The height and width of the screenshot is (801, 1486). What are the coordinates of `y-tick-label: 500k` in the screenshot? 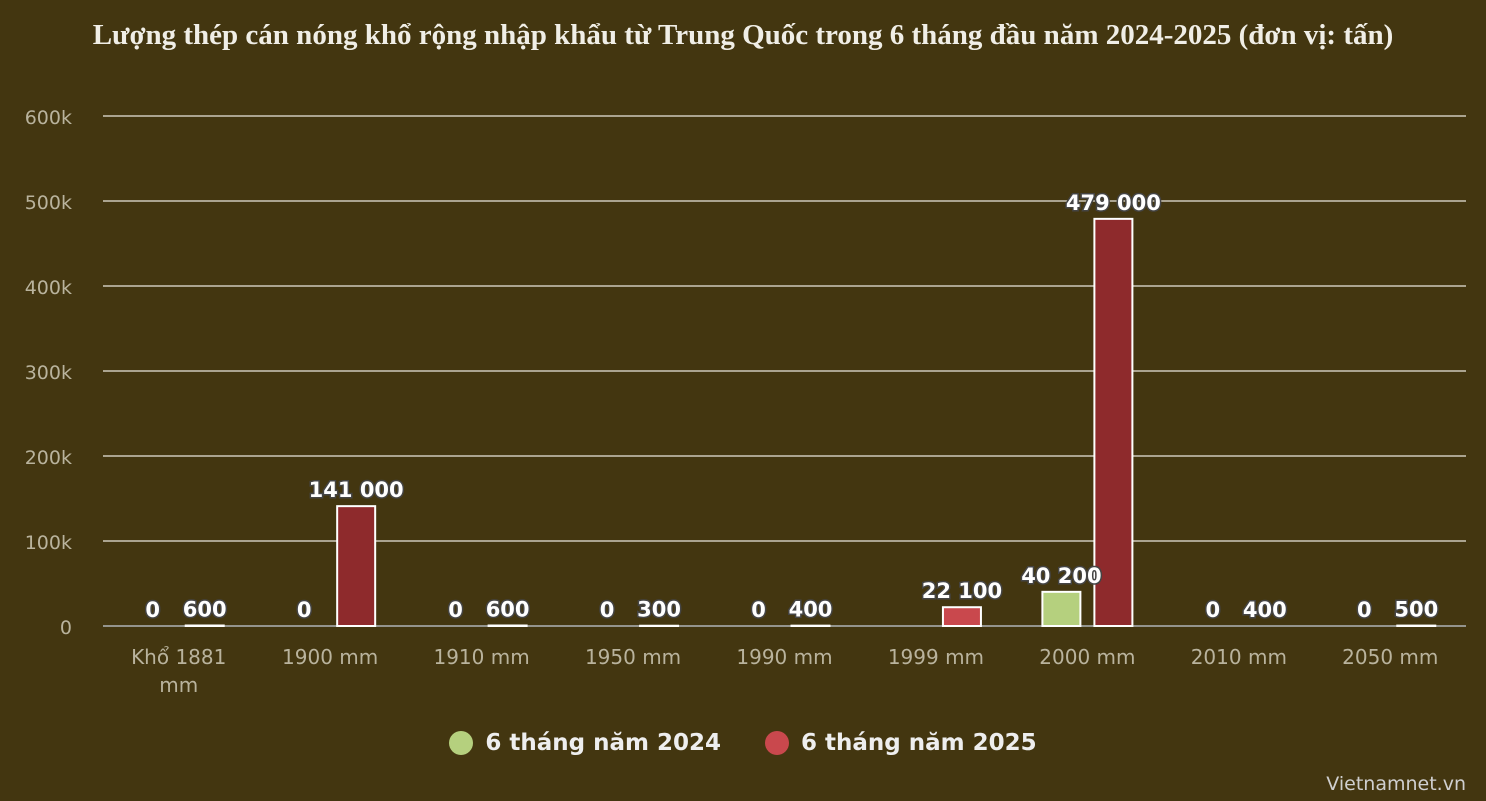 It's located at (48, 203).